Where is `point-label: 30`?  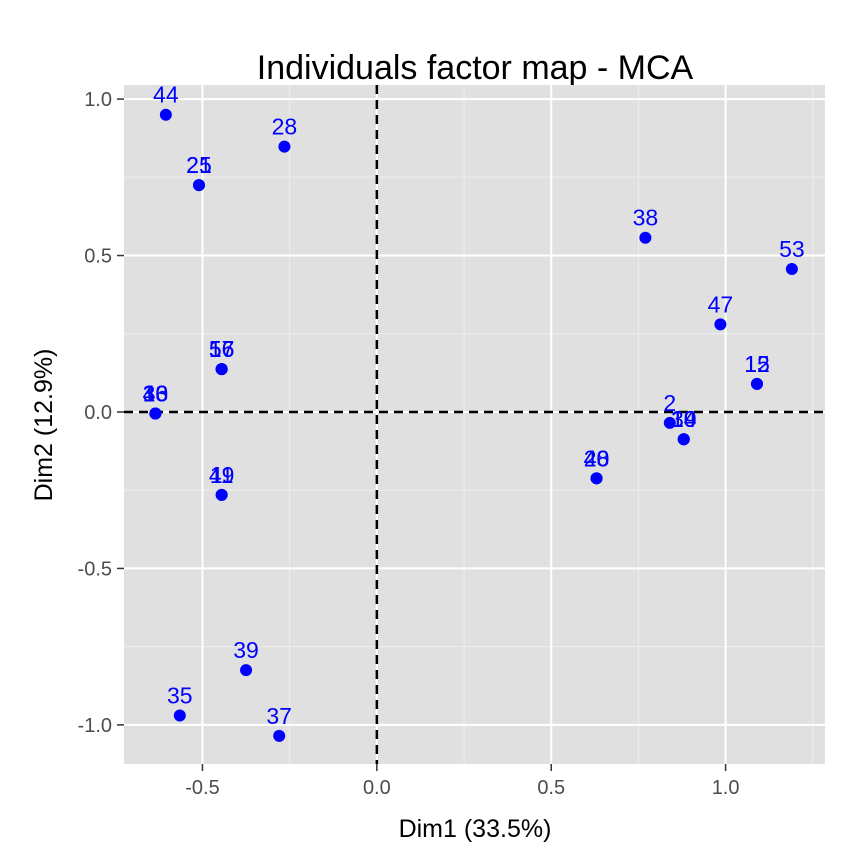
point-label: 30 is located at coordinates (684, 419).